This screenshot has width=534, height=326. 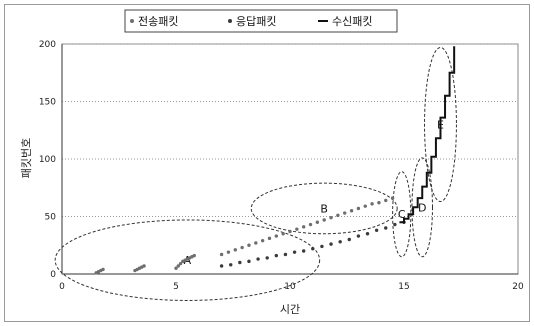 I want to click on x-tick-label: 5, so click(x=176, y=287).